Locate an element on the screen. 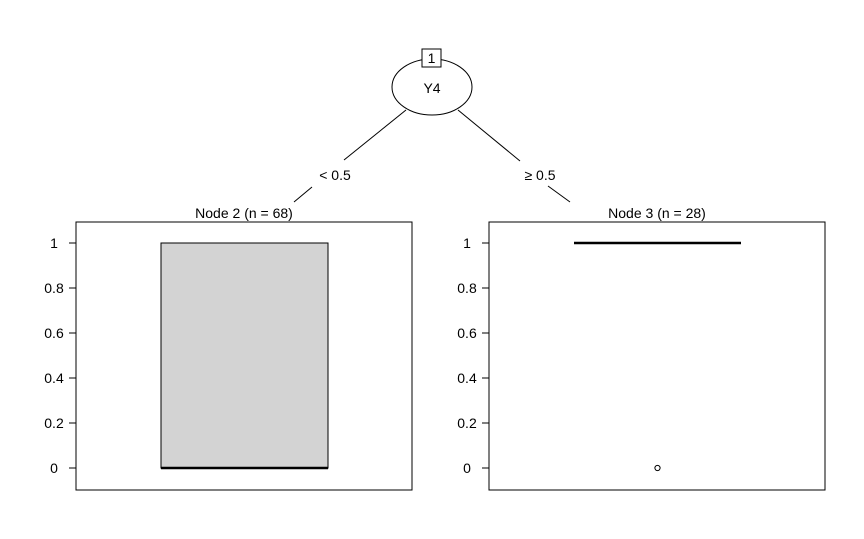 This screenshot has height=539, width=864. edge-right is located at coordinates (489, 135).